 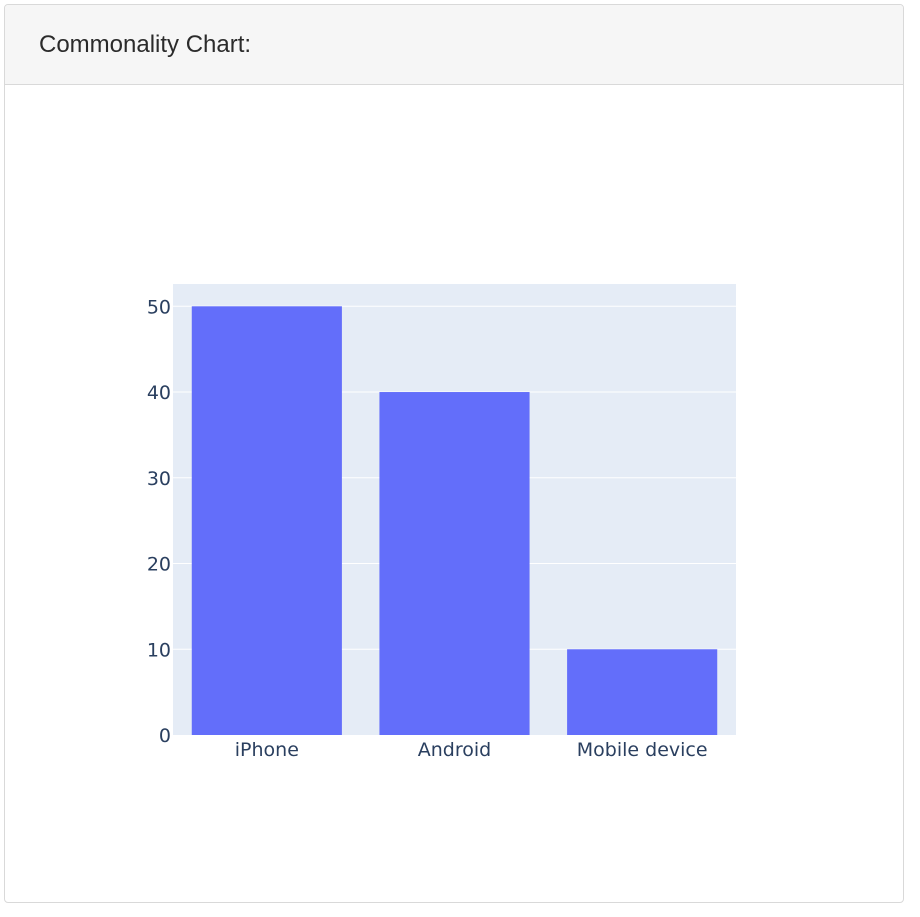 What do you see at coordinates (454, 563) in the screenshot?
I see `bar-android` at bounding box center [454, 563].